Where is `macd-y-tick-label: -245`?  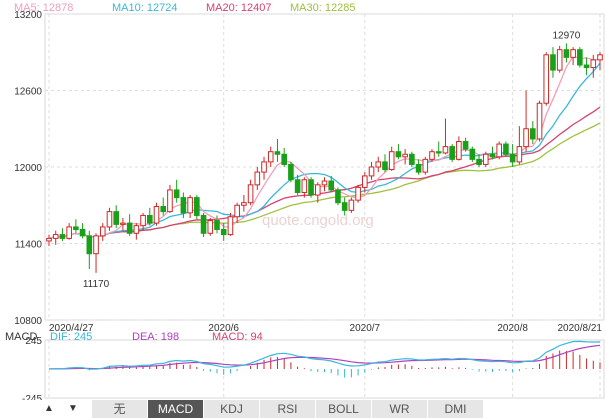
macd-y-tick-label: -245 is located at coordinates (32, 397).